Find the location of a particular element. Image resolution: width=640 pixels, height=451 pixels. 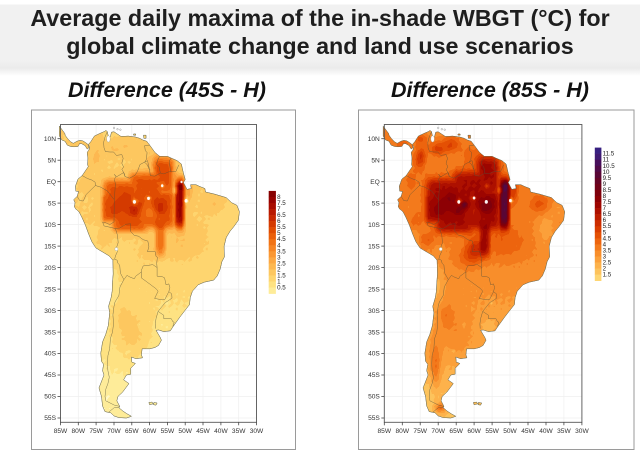

svg-text: 10 is located at coordinates (606, 172).